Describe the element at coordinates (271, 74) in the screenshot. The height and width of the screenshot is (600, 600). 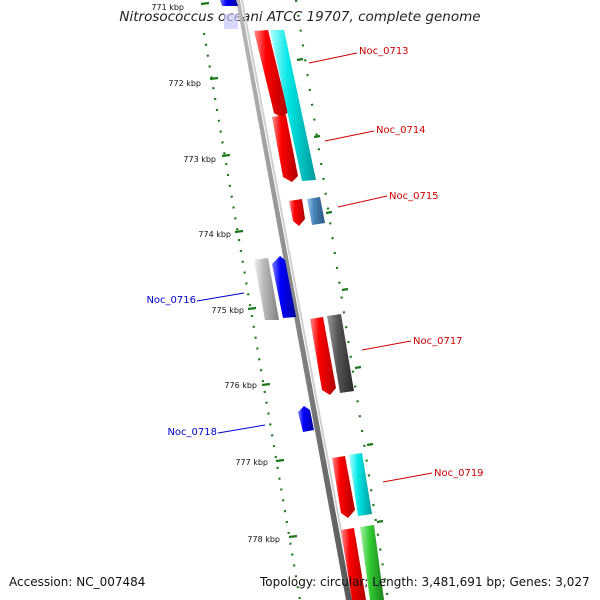
I see `gene-noc0713` at that location.